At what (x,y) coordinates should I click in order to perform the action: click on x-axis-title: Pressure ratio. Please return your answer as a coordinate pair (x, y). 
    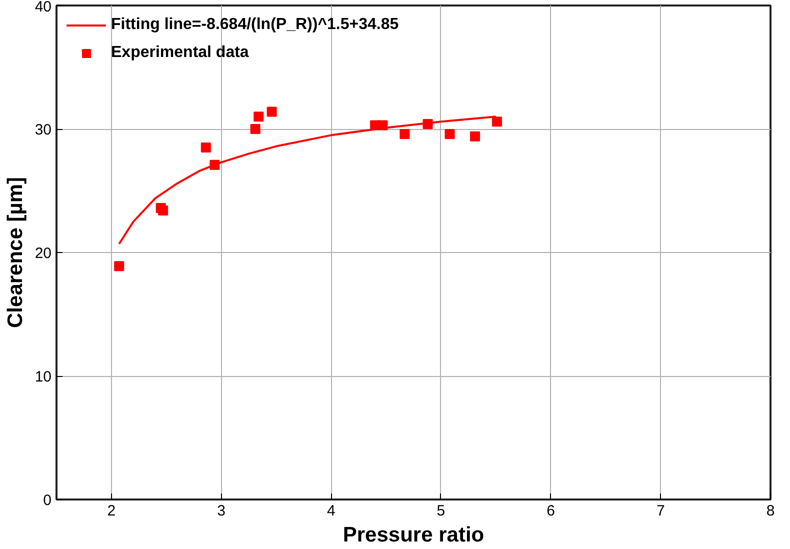
    Looking at the image, I should click on (413, 535).